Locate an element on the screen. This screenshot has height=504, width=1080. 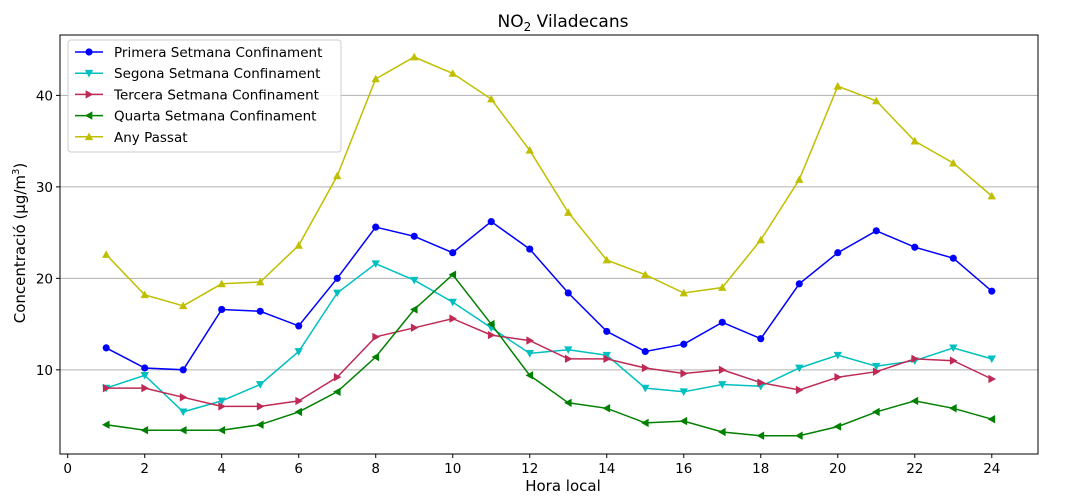
y-tick-label: 30 is located at coordinates (44, 188).